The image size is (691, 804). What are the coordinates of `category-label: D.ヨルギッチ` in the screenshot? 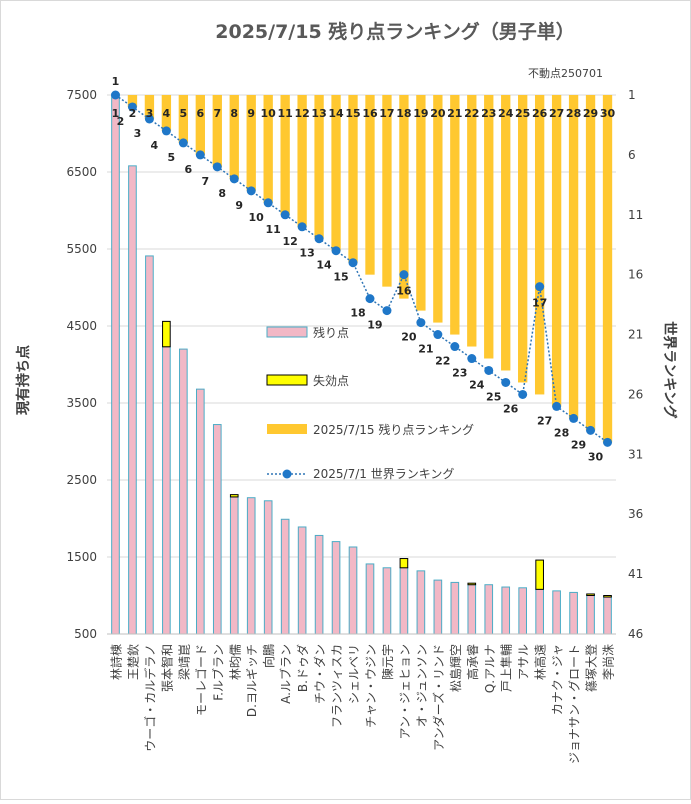 It's located at (252, 680).